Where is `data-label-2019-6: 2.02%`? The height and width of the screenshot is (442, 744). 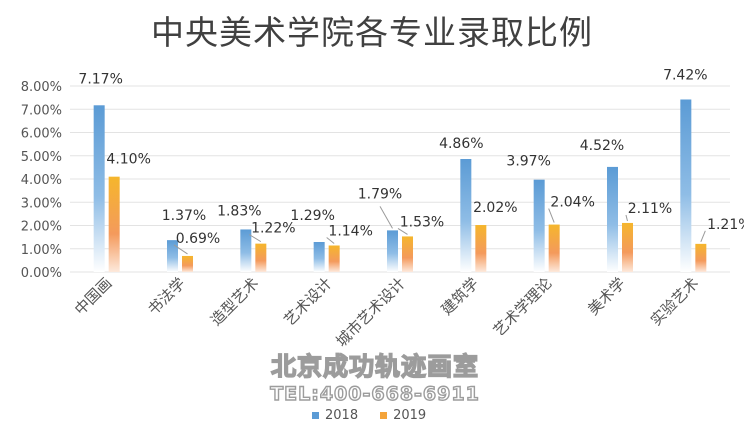 data-label-2019-6: 2.02% is located at coordinates (495, 208).